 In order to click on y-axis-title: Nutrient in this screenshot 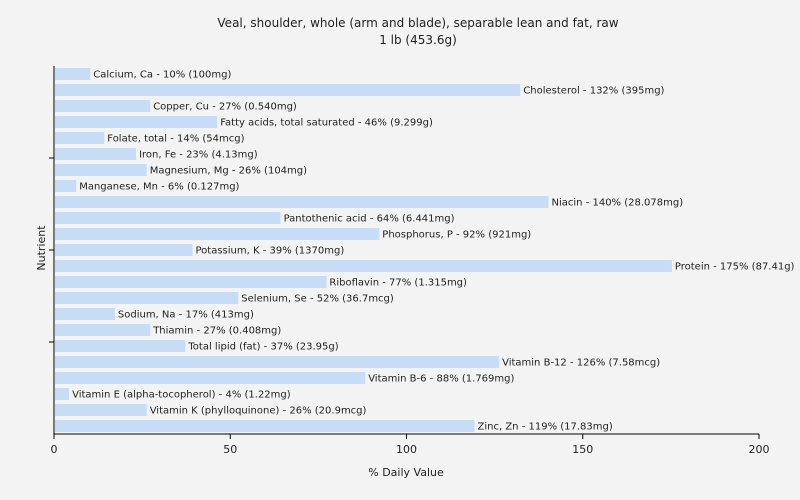, I will do `click(41, 248)`.